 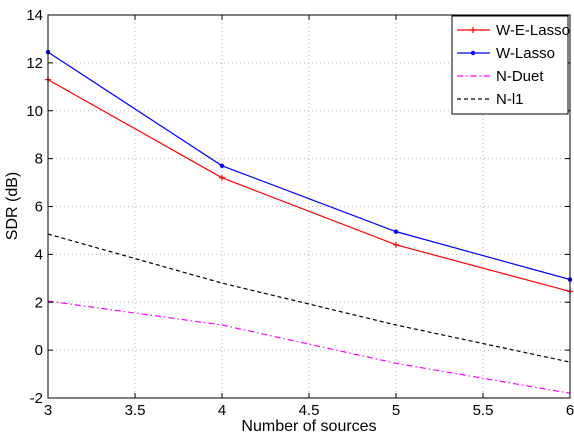 I want to click on legend-label: N-l1, so click(x=510, y=99).